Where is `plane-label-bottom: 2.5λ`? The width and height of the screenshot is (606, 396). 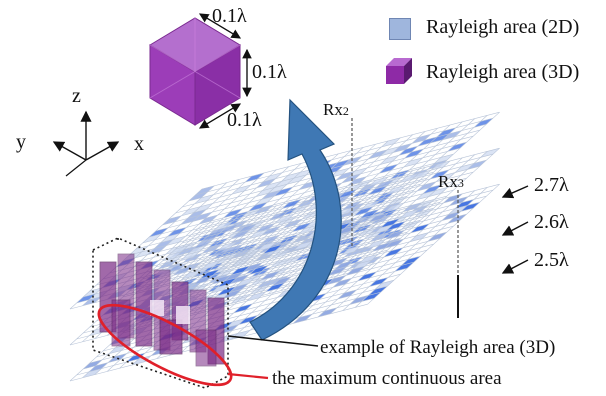 plane-label-bottom: 2.5λ is located at coordinates (551, 260).